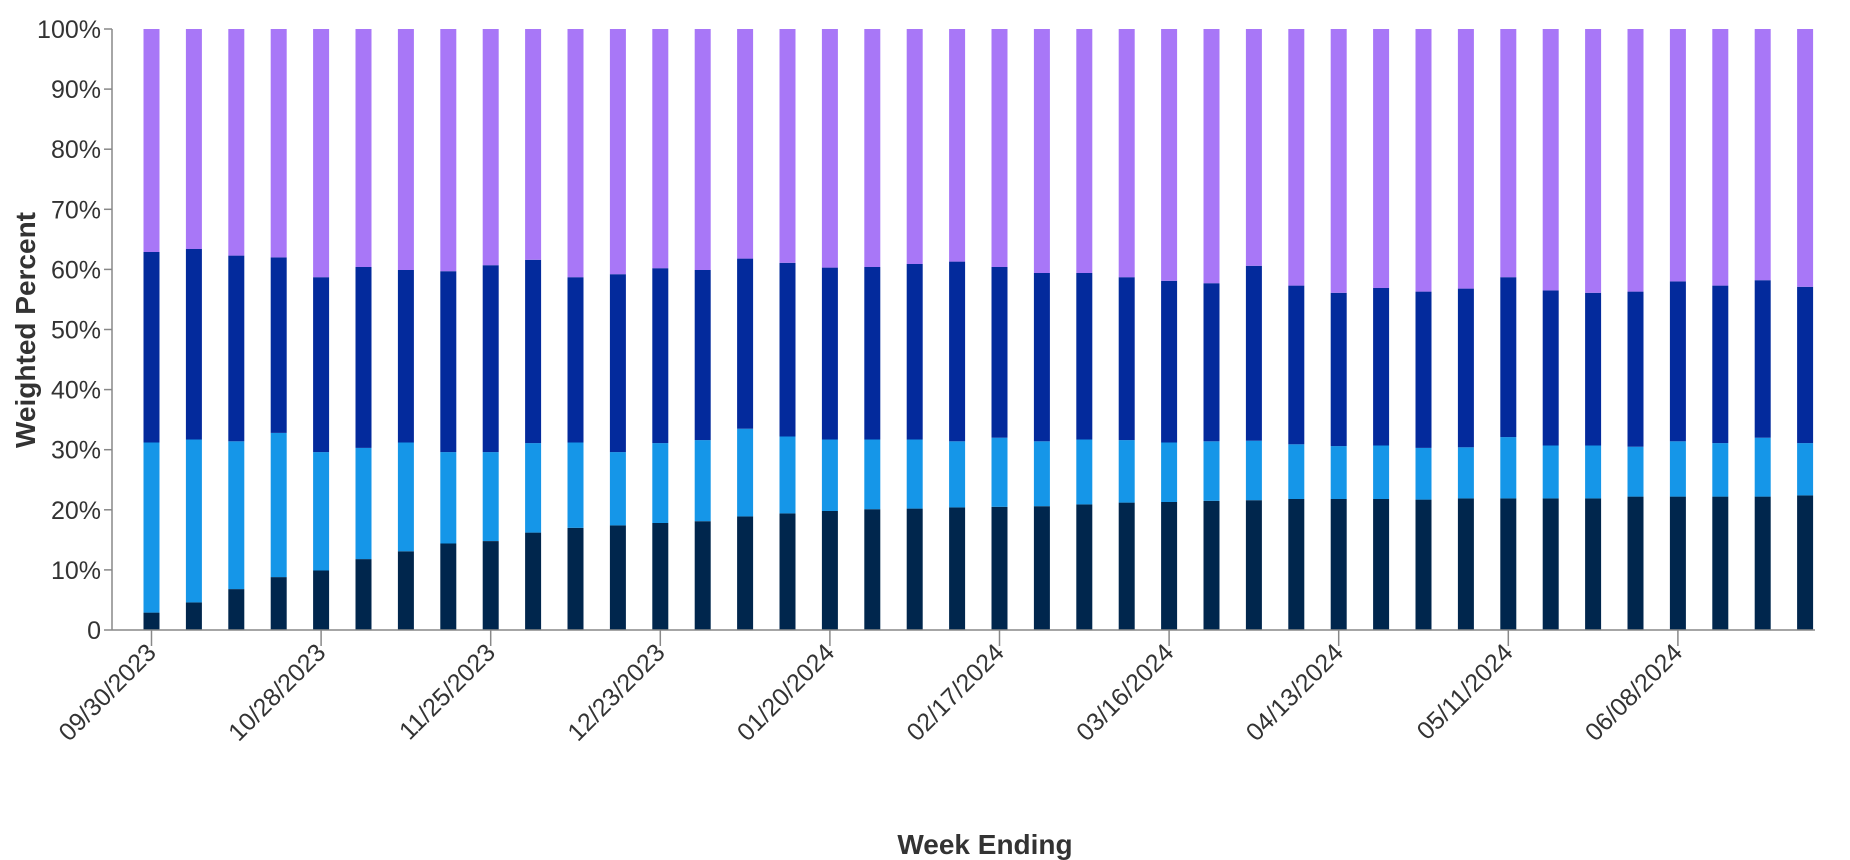  What do you see at coordinates (1465, 691) in the screenshot?
I see `x-tick-label: 05/11/2024` at bounding box center [1465, 691].